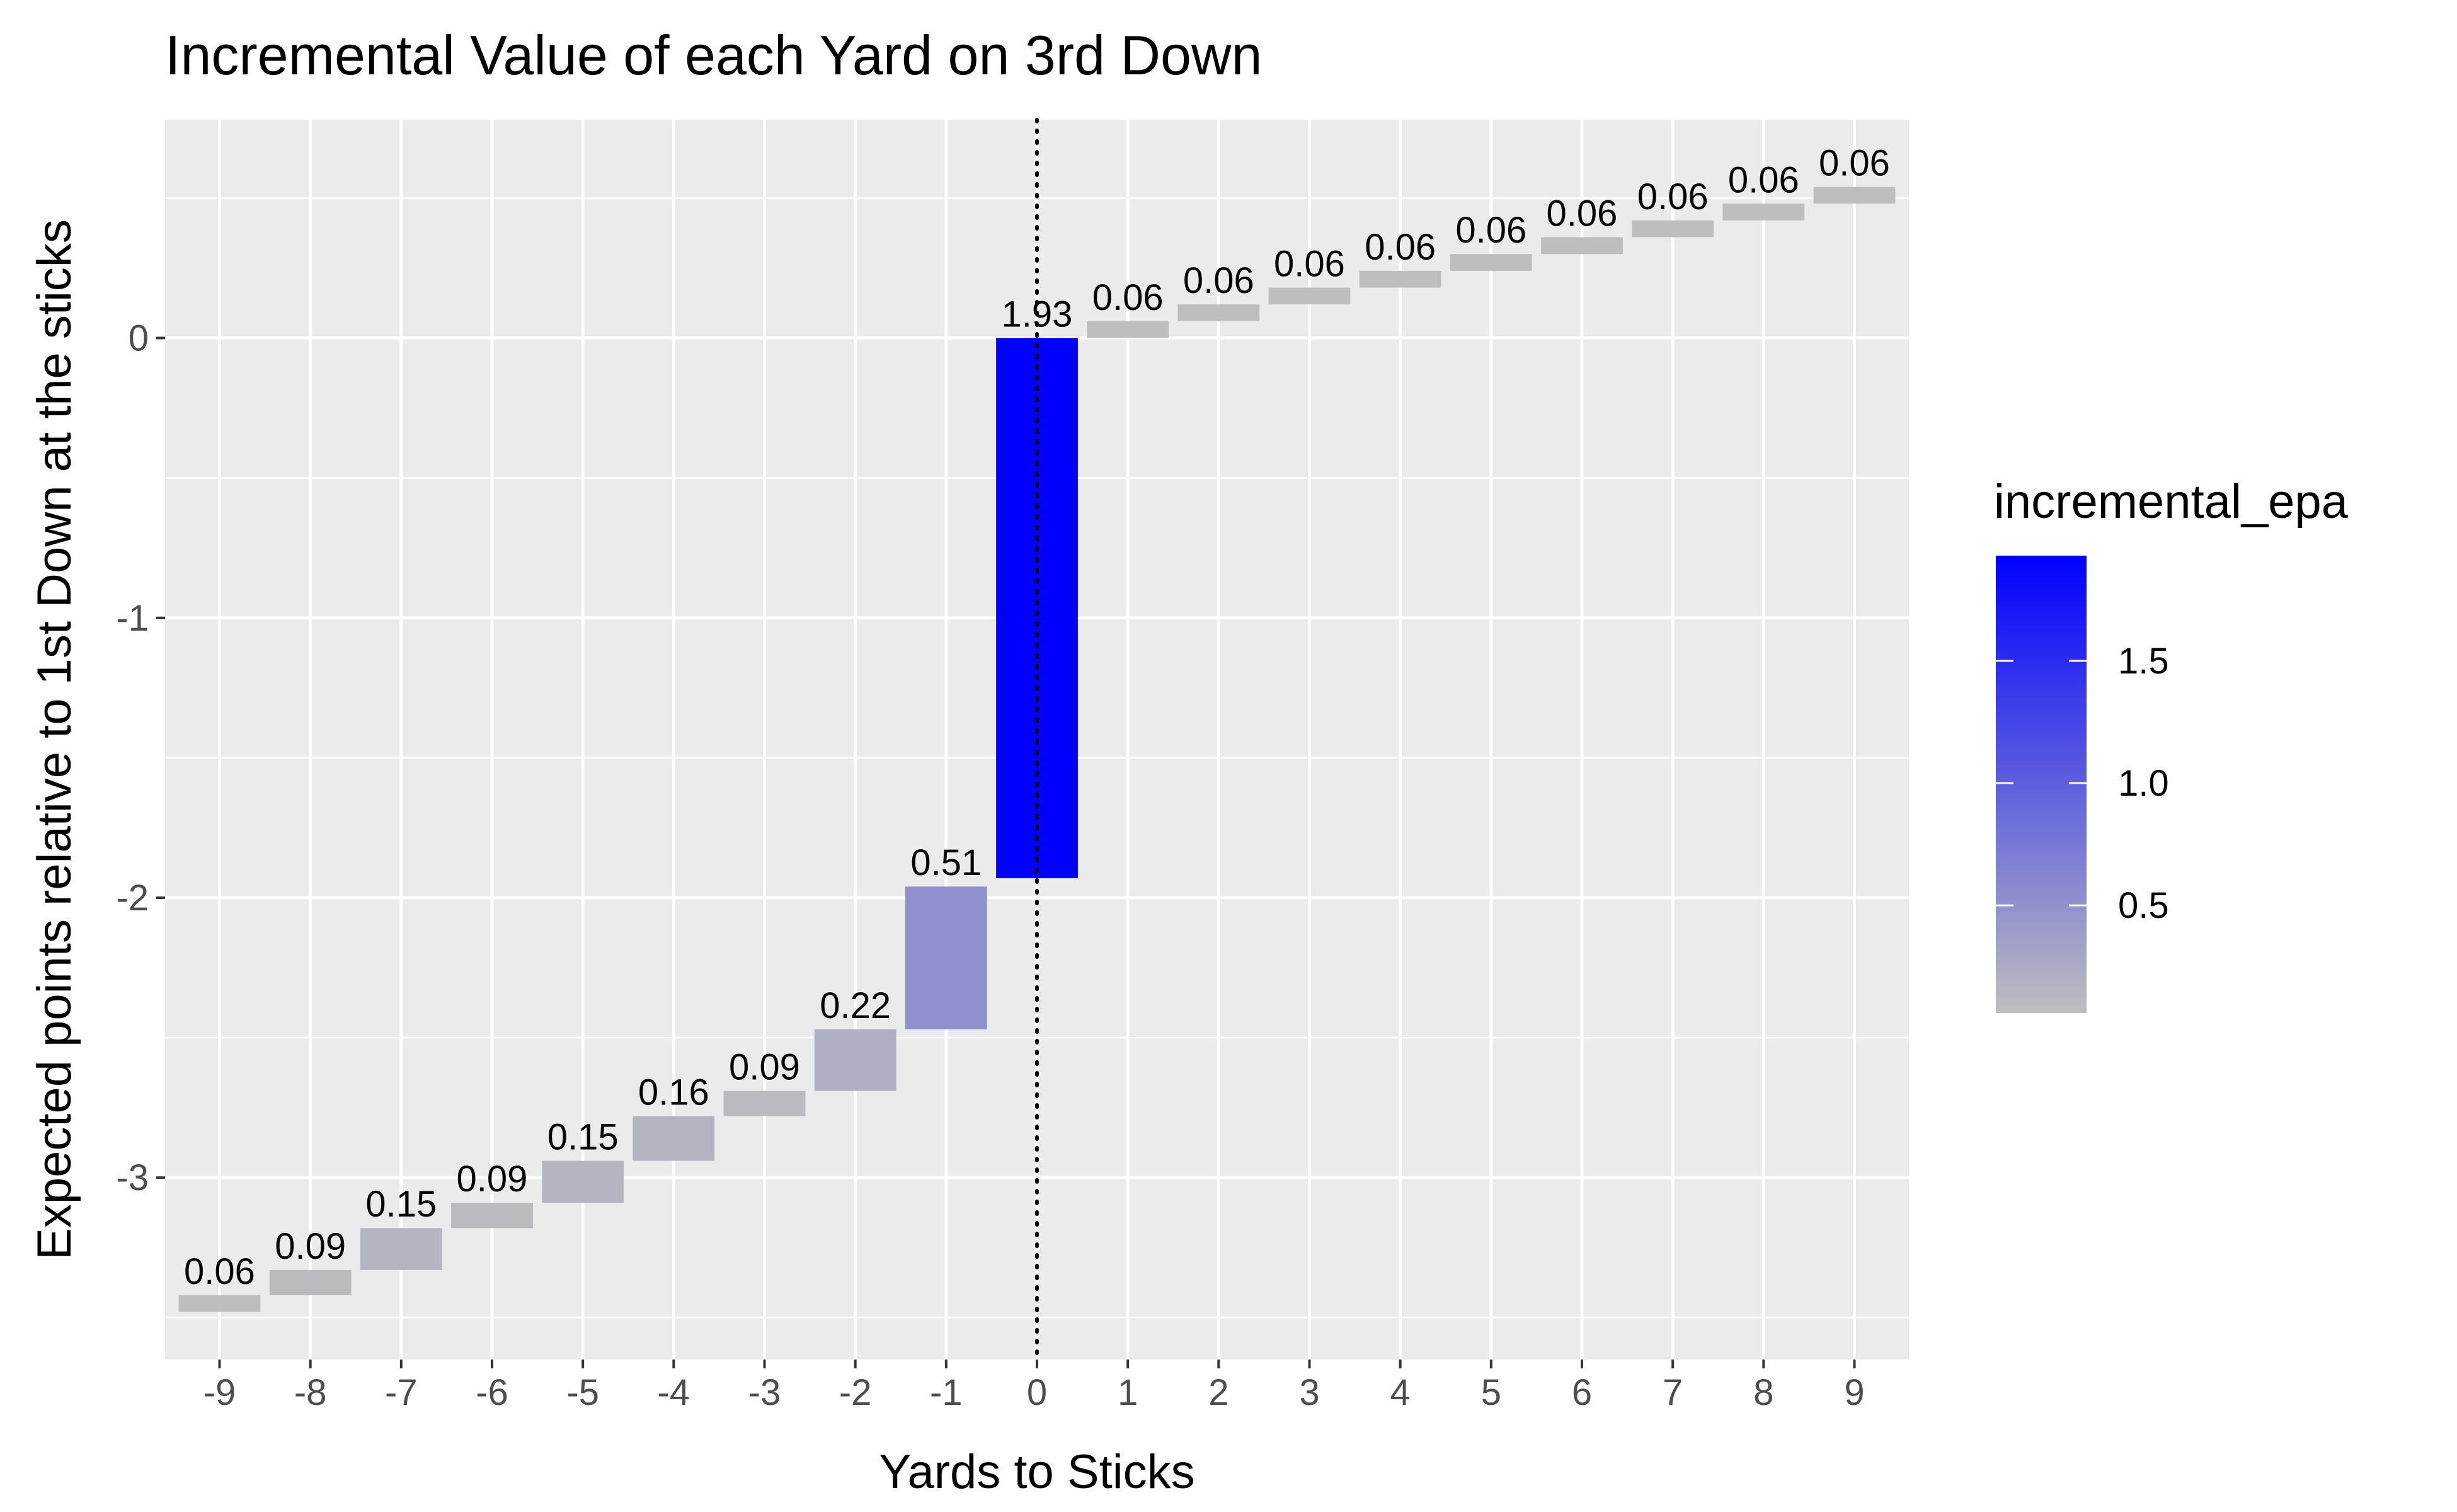 The width and height of the screenshot is (2457, 1512). What do you see at coordinates (1491, 1392) in the screenshot?
I see `x-tick-label: 5` at bounding box center [1491, 1392].